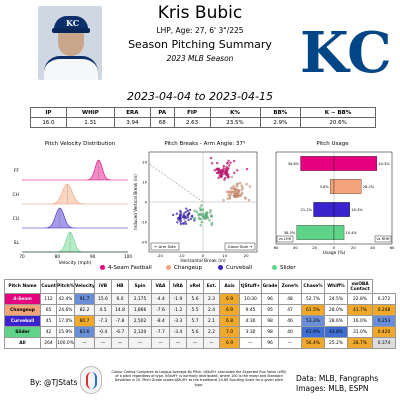 Image resolution: width=400 pixels, height=400 pixels. Describe the element at coordinates (337, 384) in the screenshot. I see `sources: Data: MLB, Fangraphs Images: MLB, ESPN` at that location.